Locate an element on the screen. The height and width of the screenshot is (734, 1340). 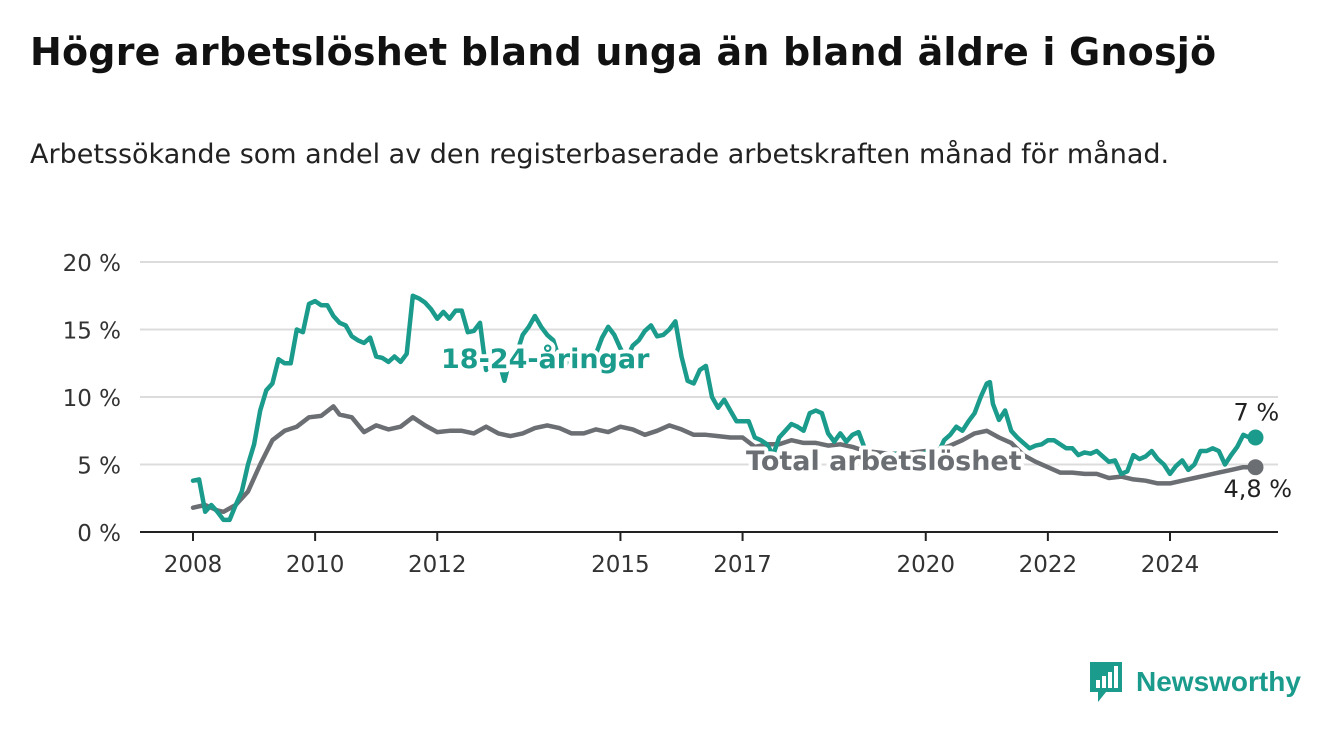
y-axis: 0 % 5 % 10 % 15 % 20 % is located at coordinates (92, 399).